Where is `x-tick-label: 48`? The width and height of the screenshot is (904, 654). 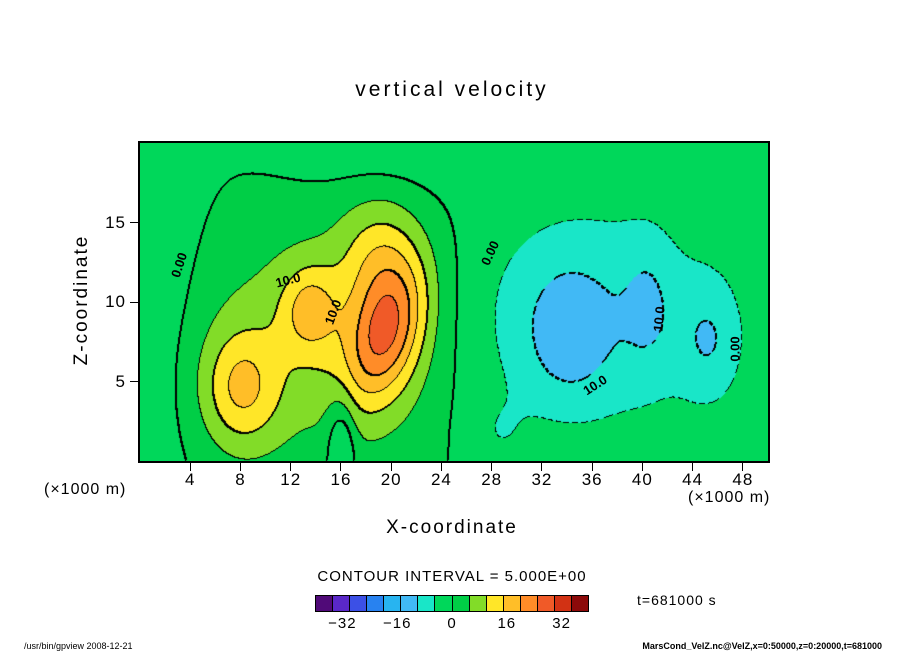
x-tick-label: 48 is located at coordinates (743, 479).